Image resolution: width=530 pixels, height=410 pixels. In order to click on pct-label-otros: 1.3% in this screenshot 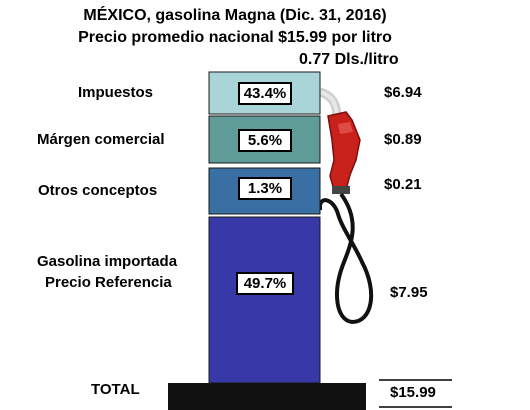, I will do `click(265, 188)`.